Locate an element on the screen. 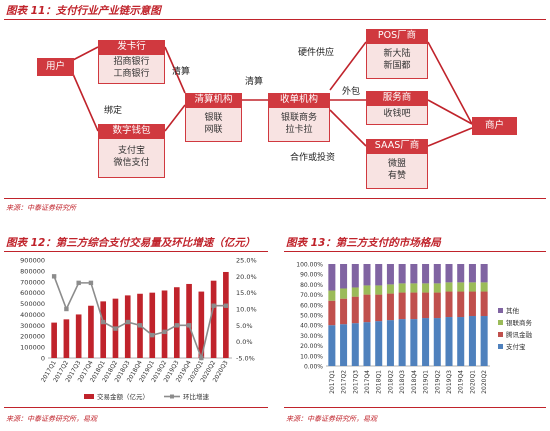  x-tick-label: 2019Q1 is located at coordinates (426, 382).